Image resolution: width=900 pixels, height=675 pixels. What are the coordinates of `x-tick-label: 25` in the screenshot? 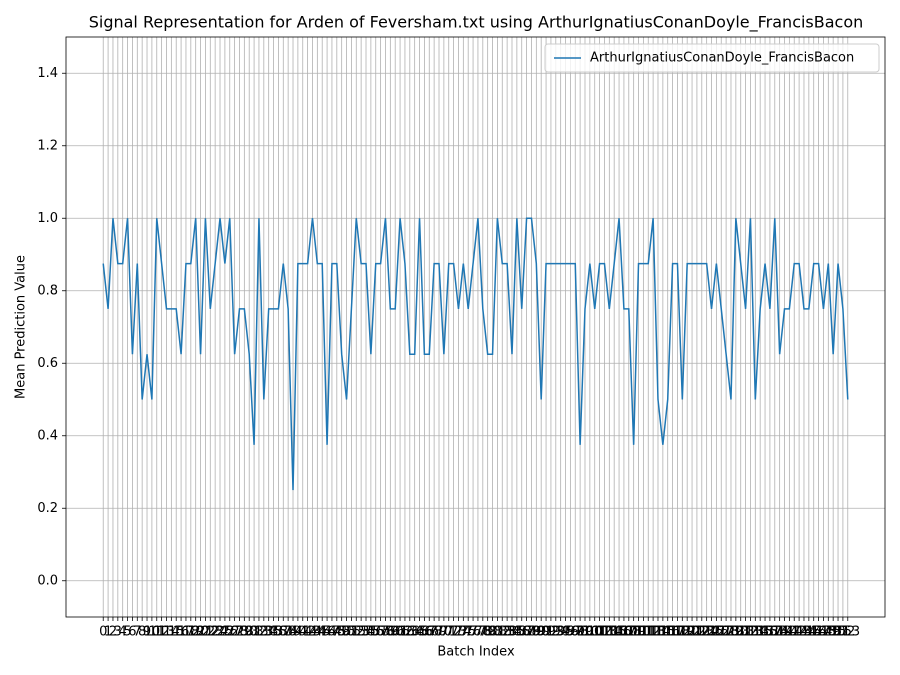 It's located at (225, 632).